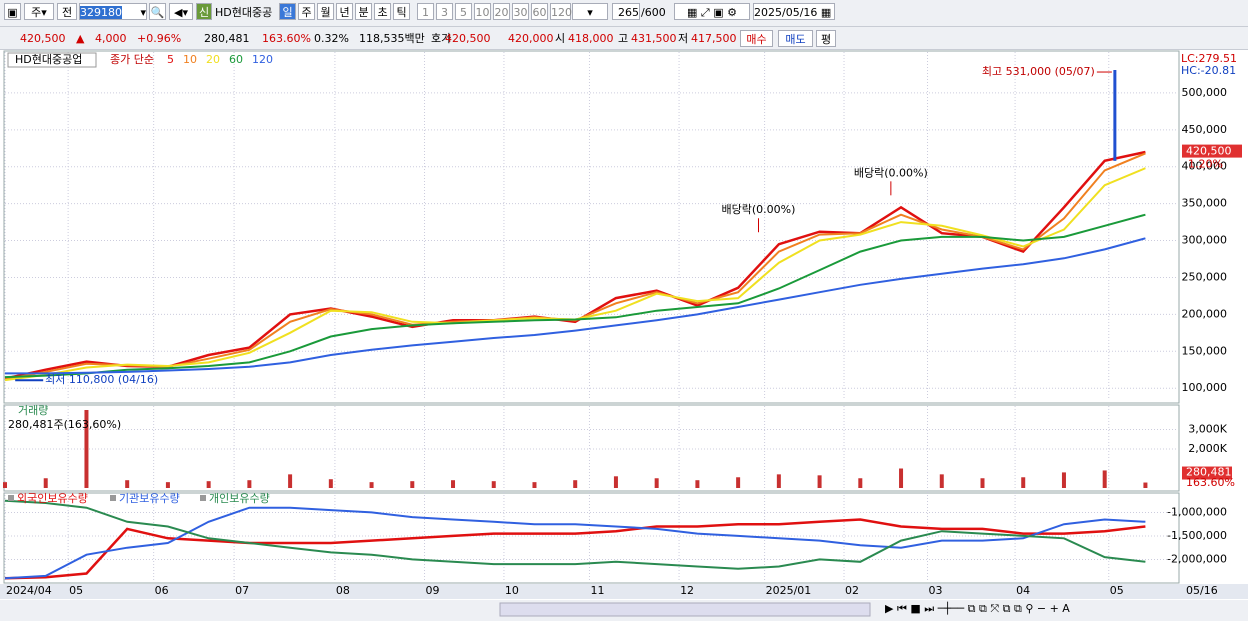 The width and height of the screenshot is (1248, 621). I want to click on market: 주, so click(36, 12).